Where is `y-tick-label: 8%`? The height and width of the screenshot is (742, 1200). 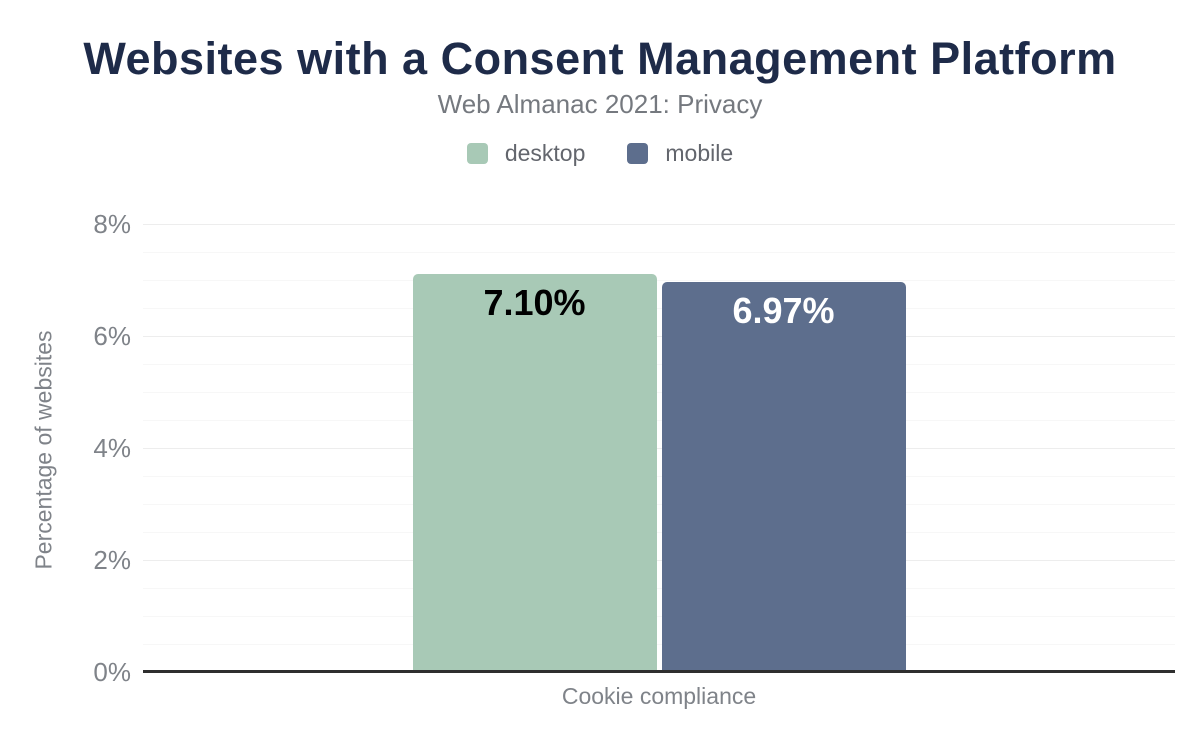 y-tick-label: 8% is located at coordinates (112, 224).